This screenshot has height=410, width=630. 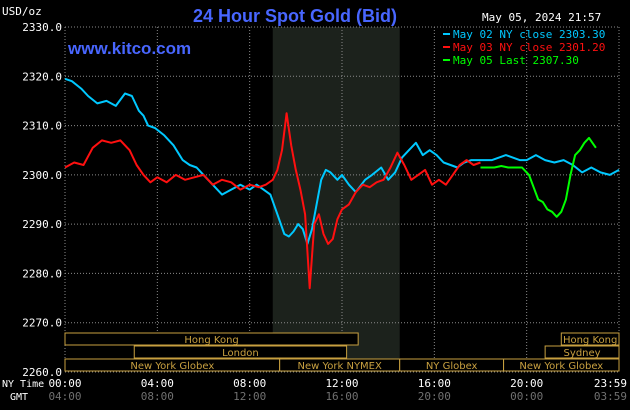 What do you see at coordinates (610, 383) in the screenshot?
I see `x-tick-ny: 23:59` at bounding box center [610, 383].